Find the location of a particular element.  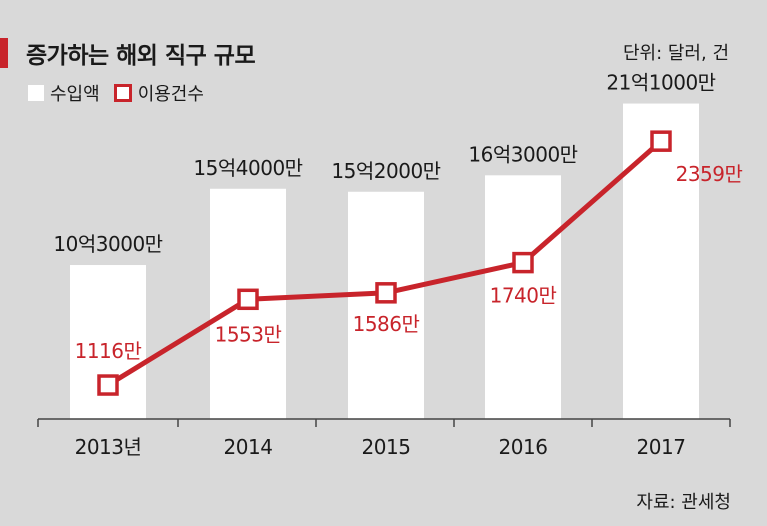

x-tick-label: 2014 is located at coordinates (248, 447).